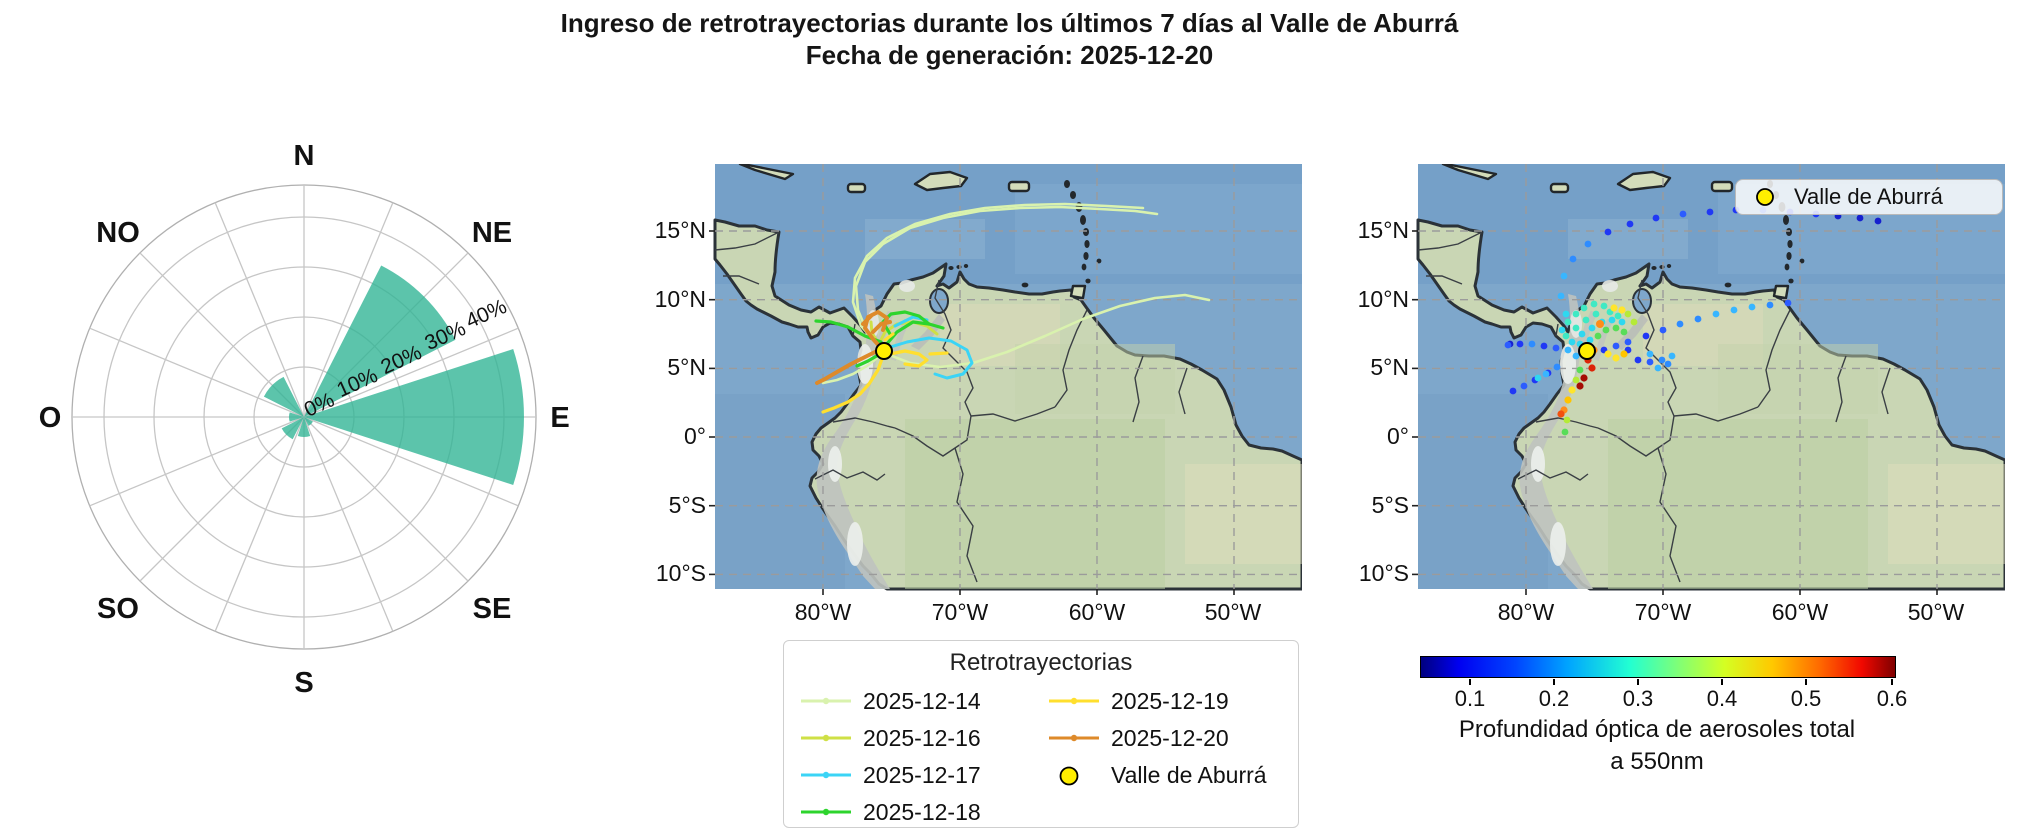 The height and width of the screenshot is (840, 2019). Describe the element at coordinates (922, 812) in the screenshot. I see `legend-label: 2025-12-18` at that location.